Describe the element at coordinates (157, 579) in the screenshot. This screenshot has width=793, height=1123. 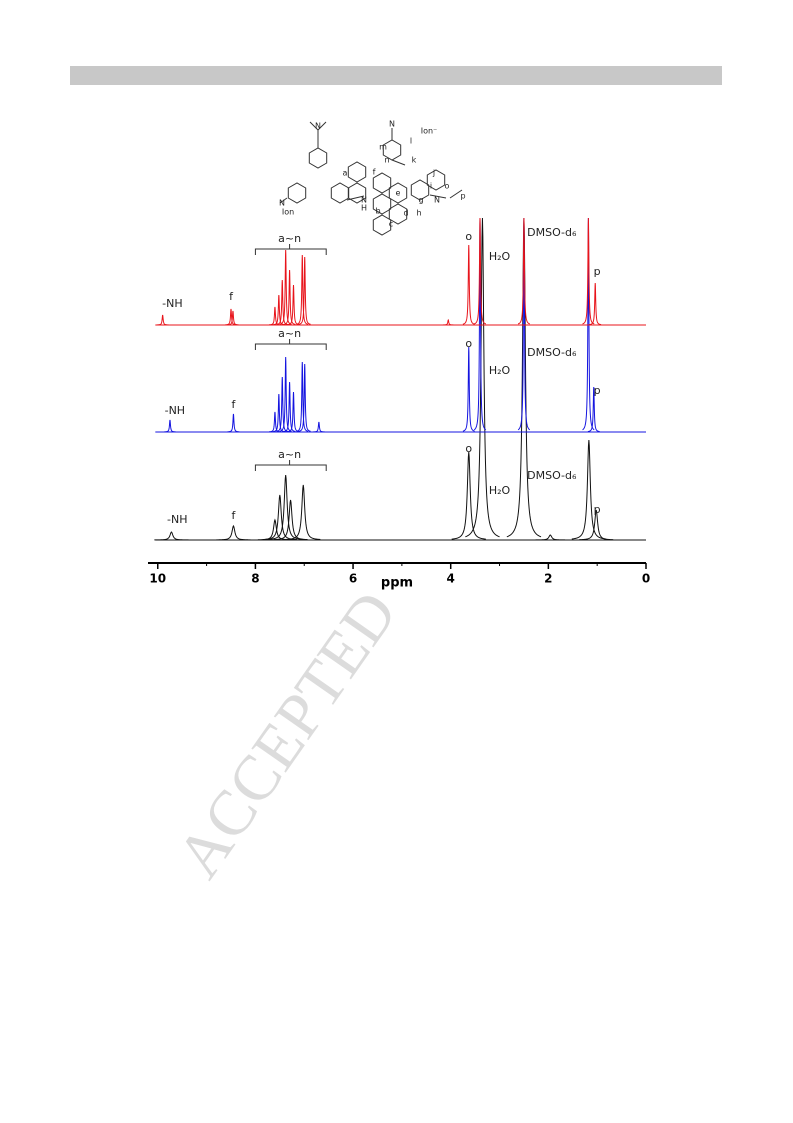
I see `x-tick-label: 10` at that location.